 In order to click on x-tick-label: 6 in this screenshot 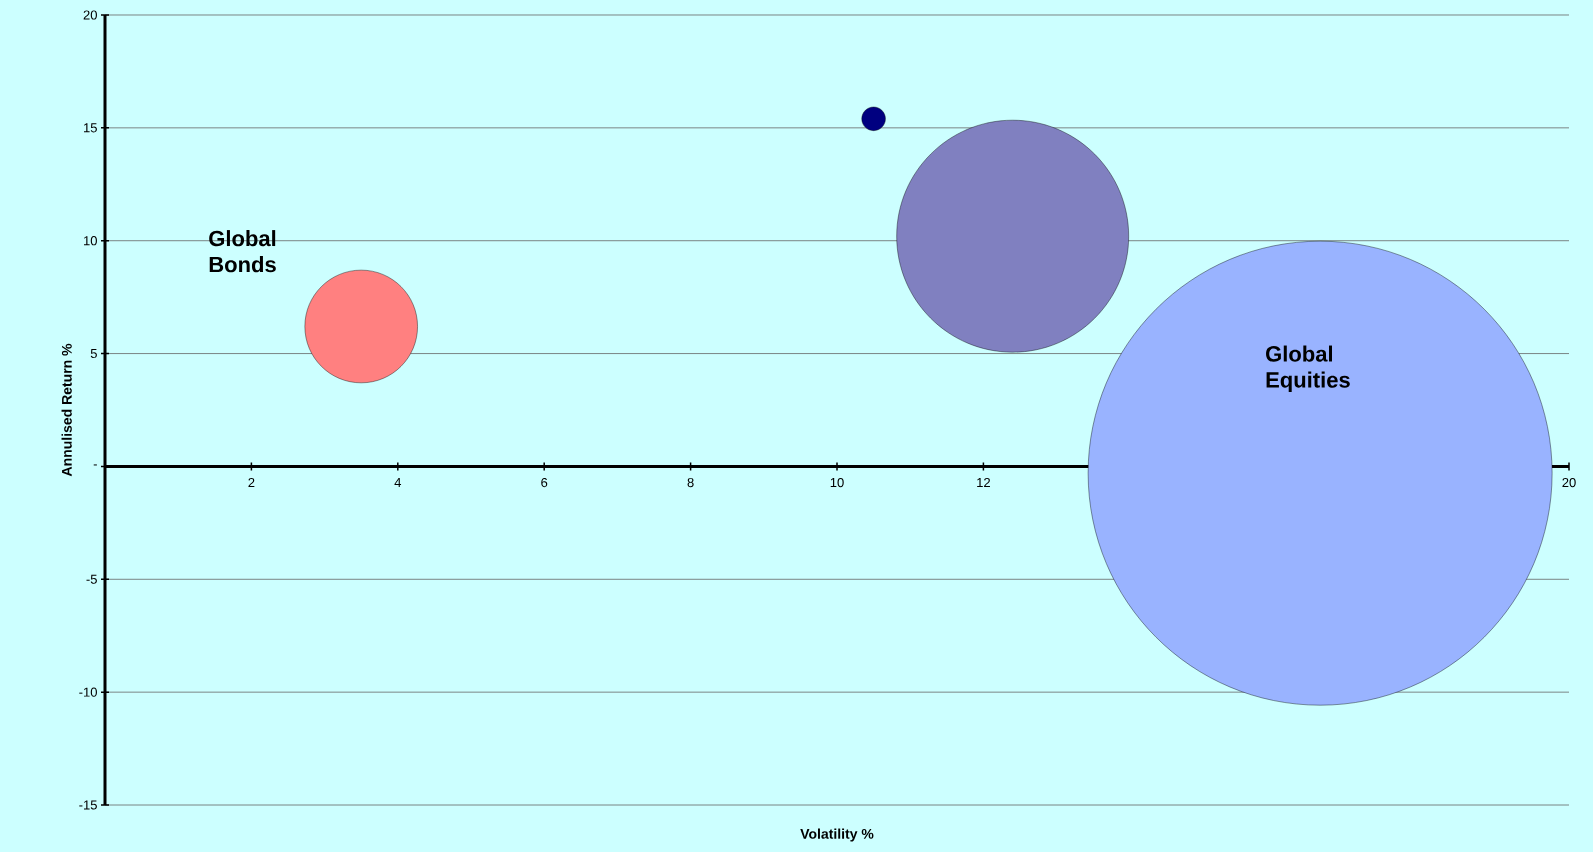, I will do `click(544, 482)`.